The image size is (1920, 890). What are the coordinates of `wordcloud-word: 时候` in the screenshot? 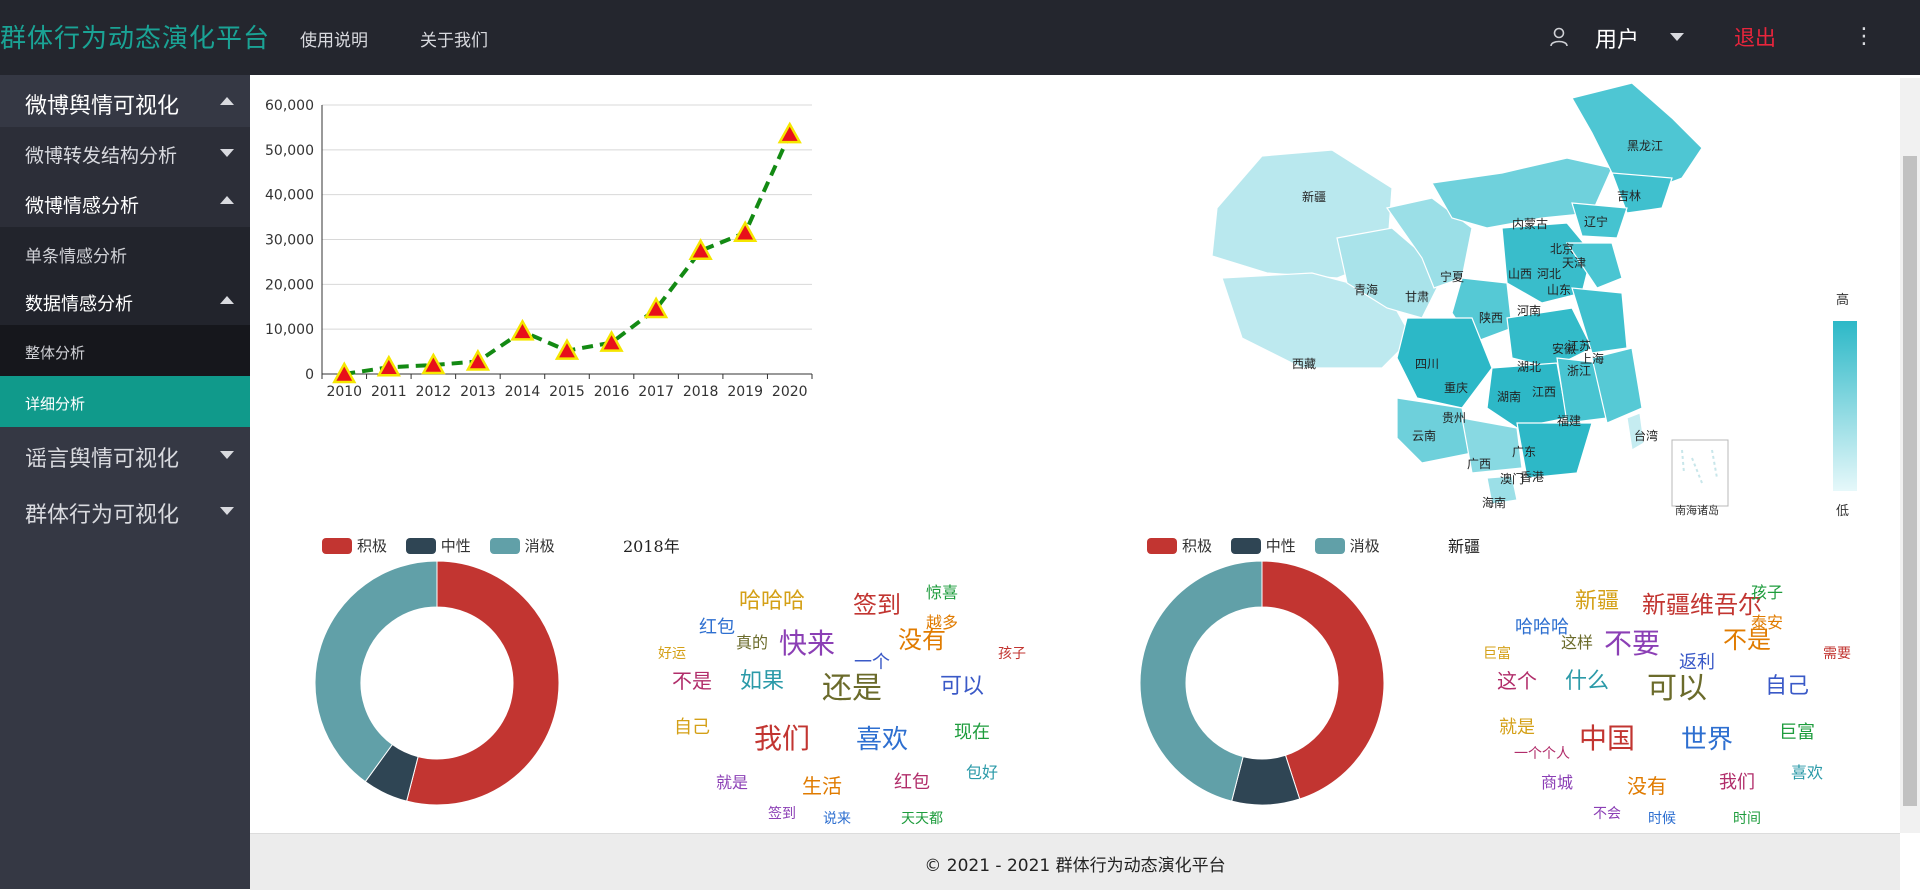 It's located at (1662, 819).